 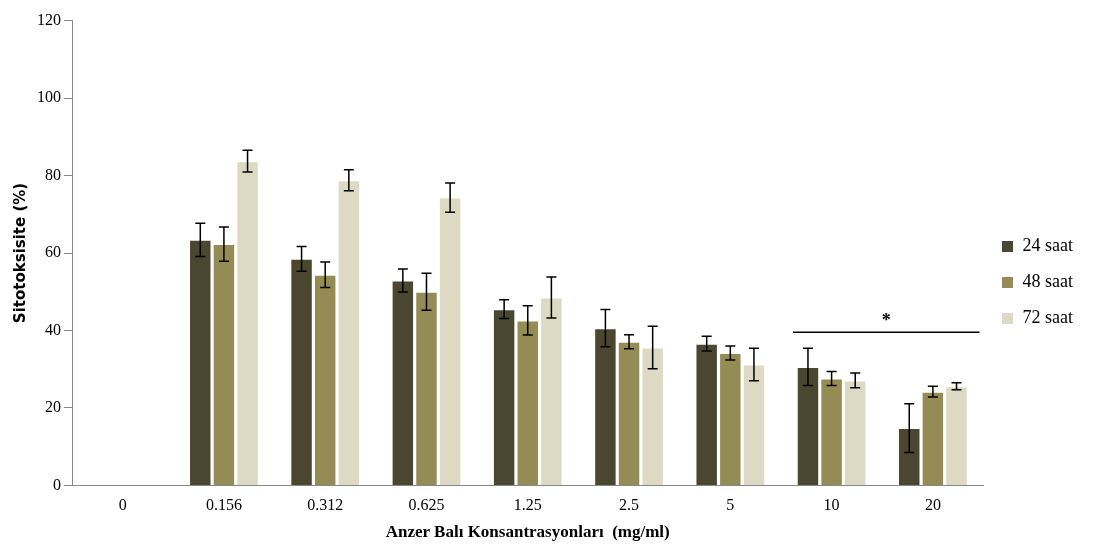 What do you see at coordinates (53, 174) in the screenshot?
I see `y-tick-label: 80` at bounding box center [53, 174].